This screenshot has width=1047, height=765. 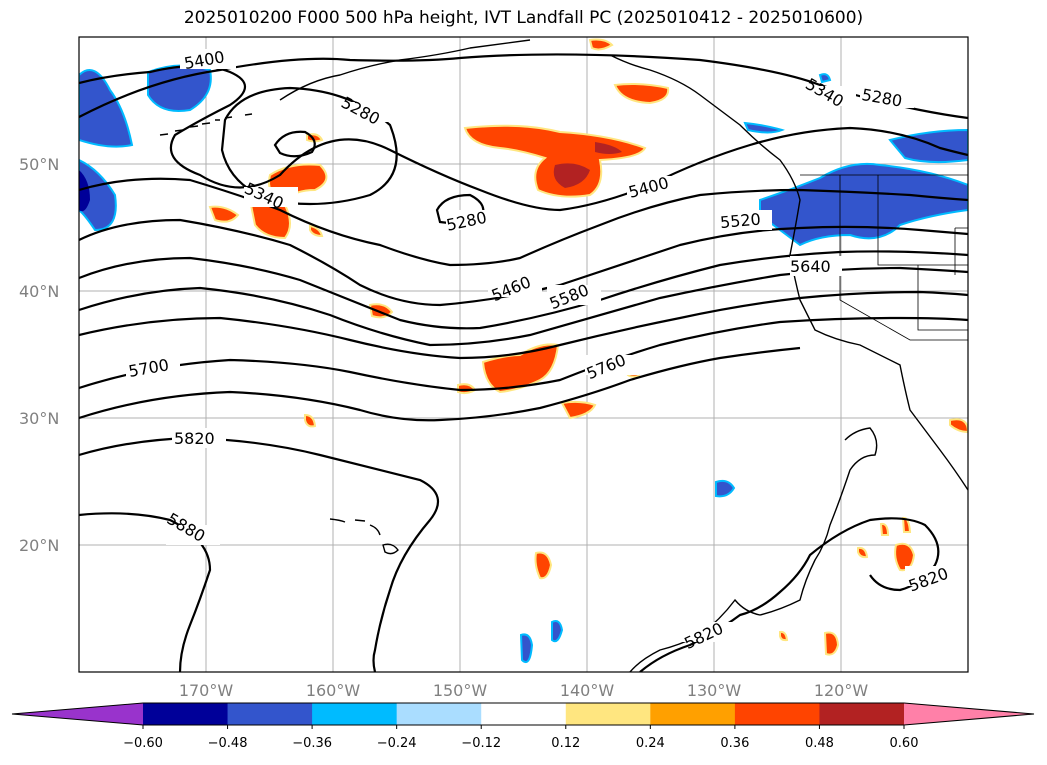 What do you see at coordinates (650, 743) in the screenshot?
I see `colorbar-tick-label: 0.24` at bounding box center [650, 743].